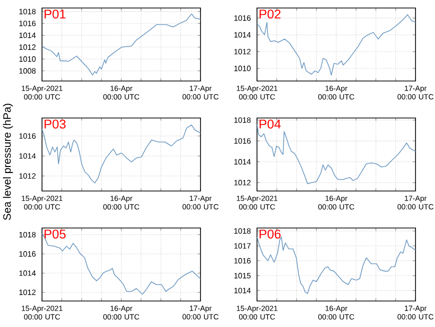 The image size is (435, 327). What do you see at coordinates (55, 14) in the screenshot?
I see `chart-title: P01` at bounding box center [55, 14].